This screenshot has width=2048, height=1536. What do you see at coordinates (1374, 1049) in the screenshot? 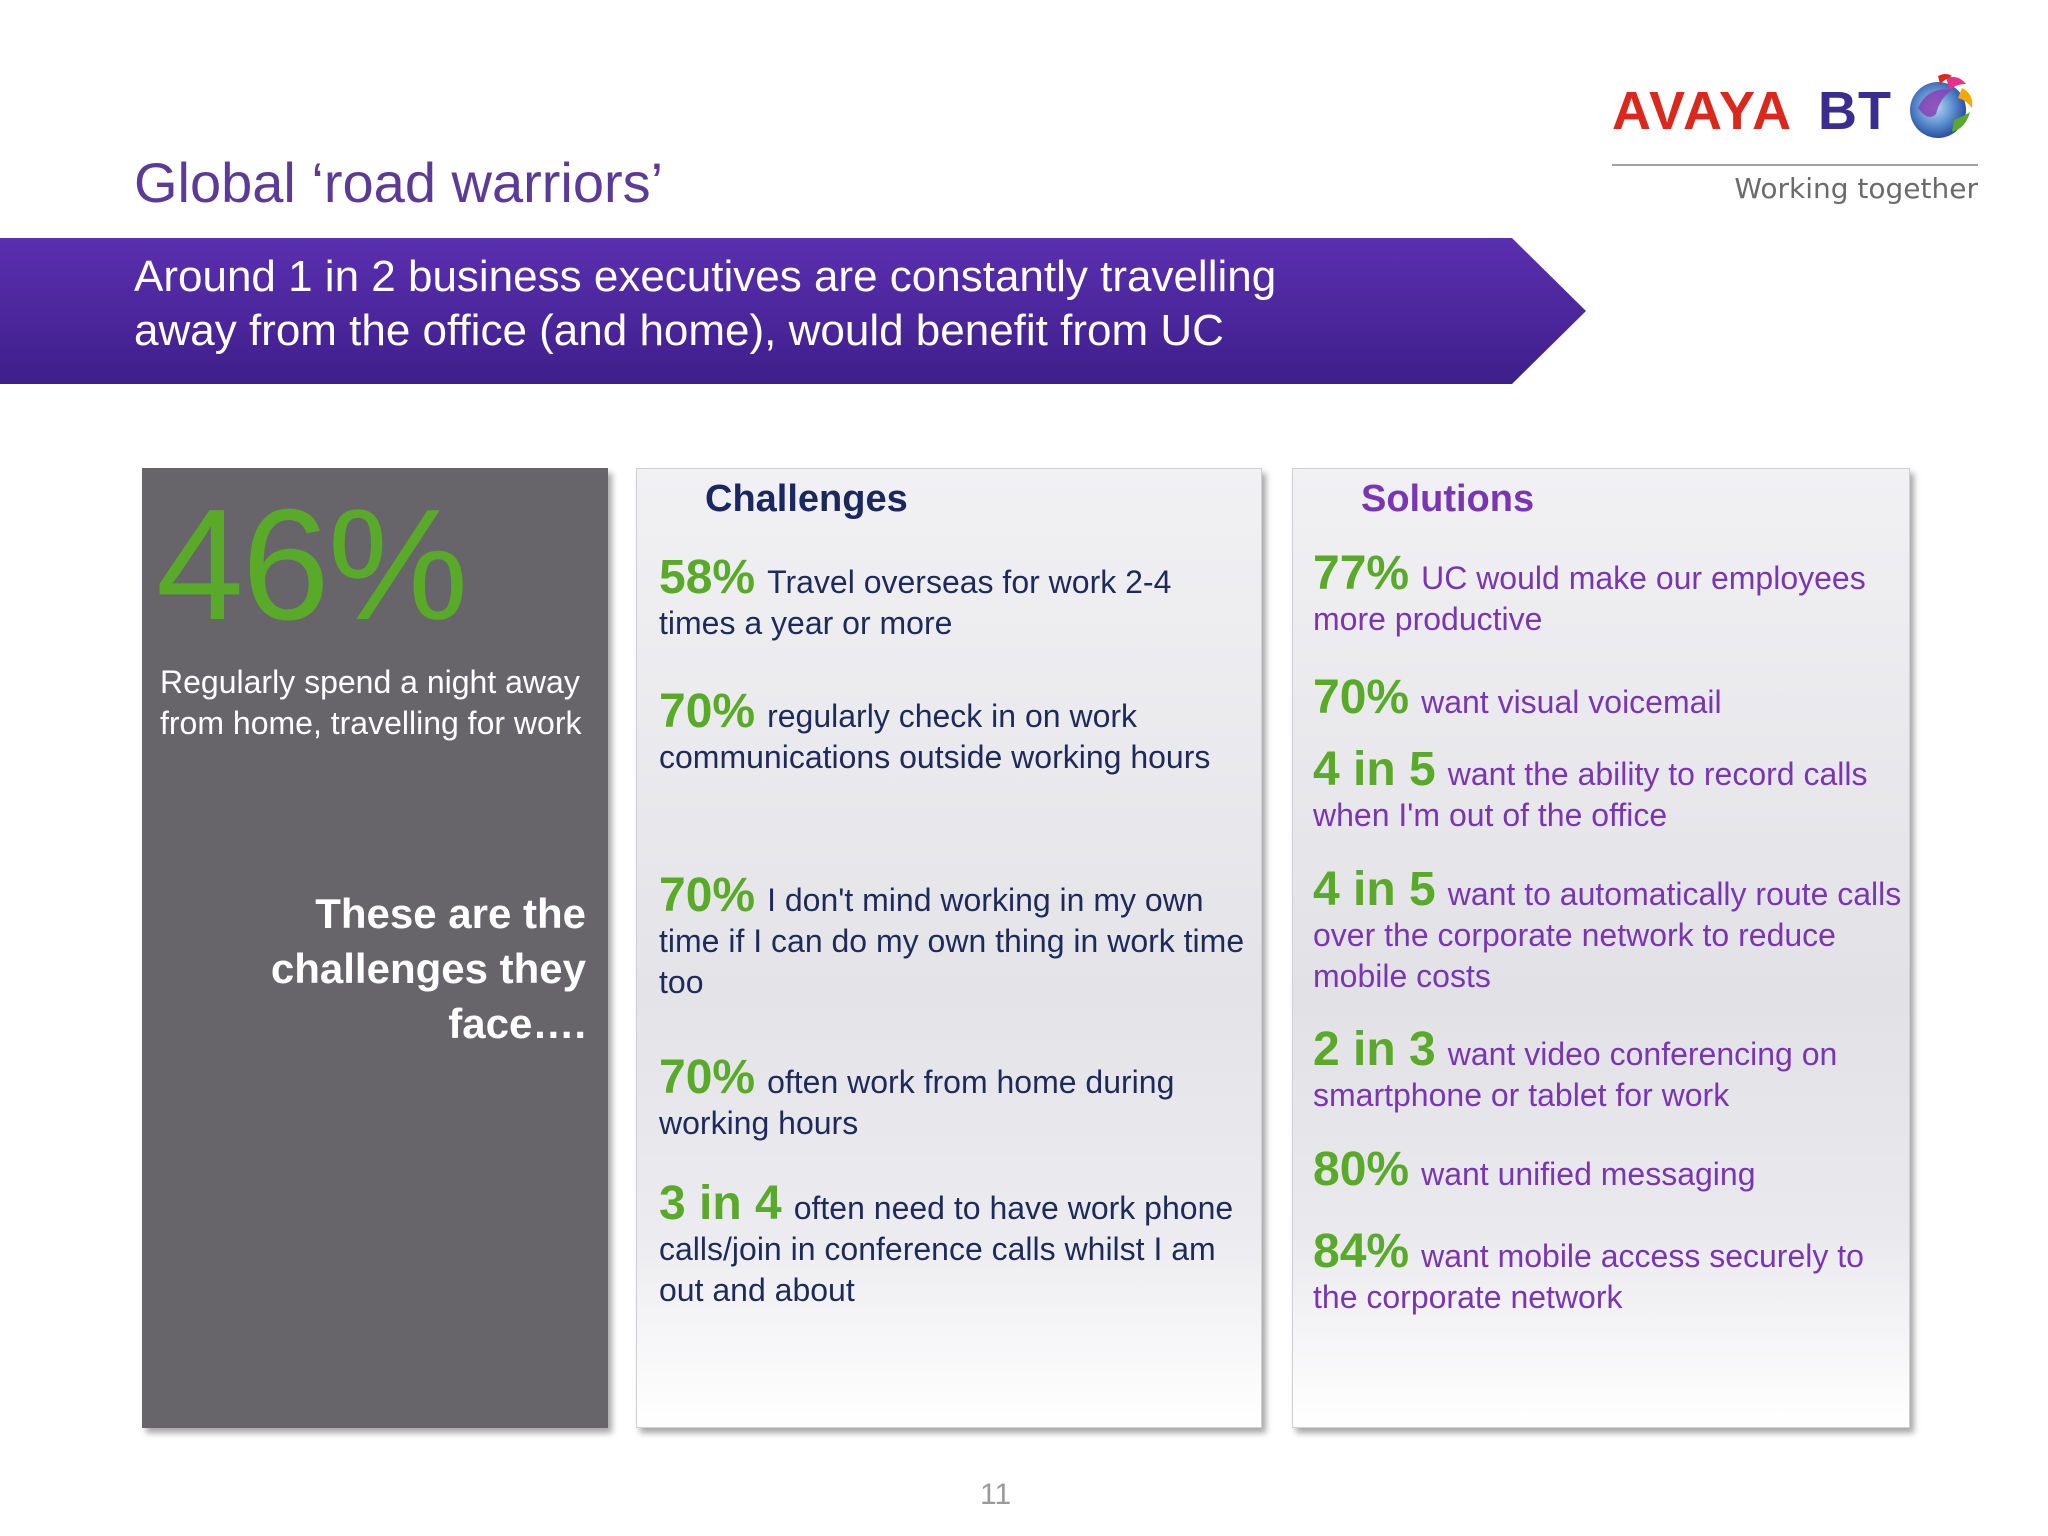
I see `solution-figure: 2 in 3` at bounding box center [1374, 1049].